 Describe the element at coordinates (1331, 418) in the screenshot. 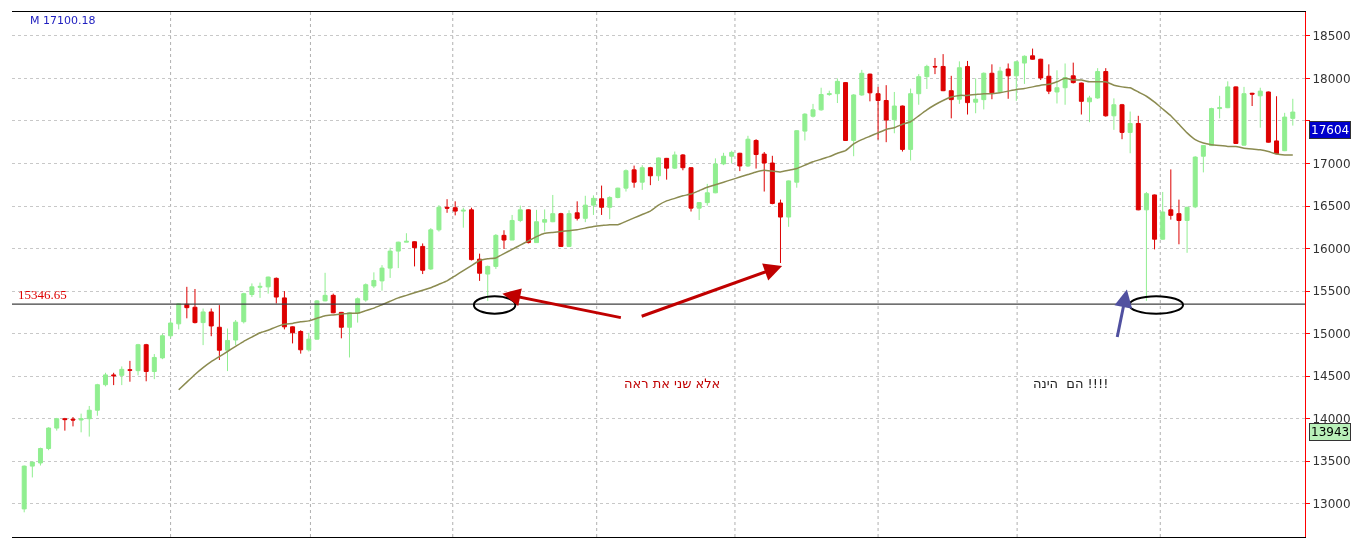

I see `y-tick-label: 14000` at that location.